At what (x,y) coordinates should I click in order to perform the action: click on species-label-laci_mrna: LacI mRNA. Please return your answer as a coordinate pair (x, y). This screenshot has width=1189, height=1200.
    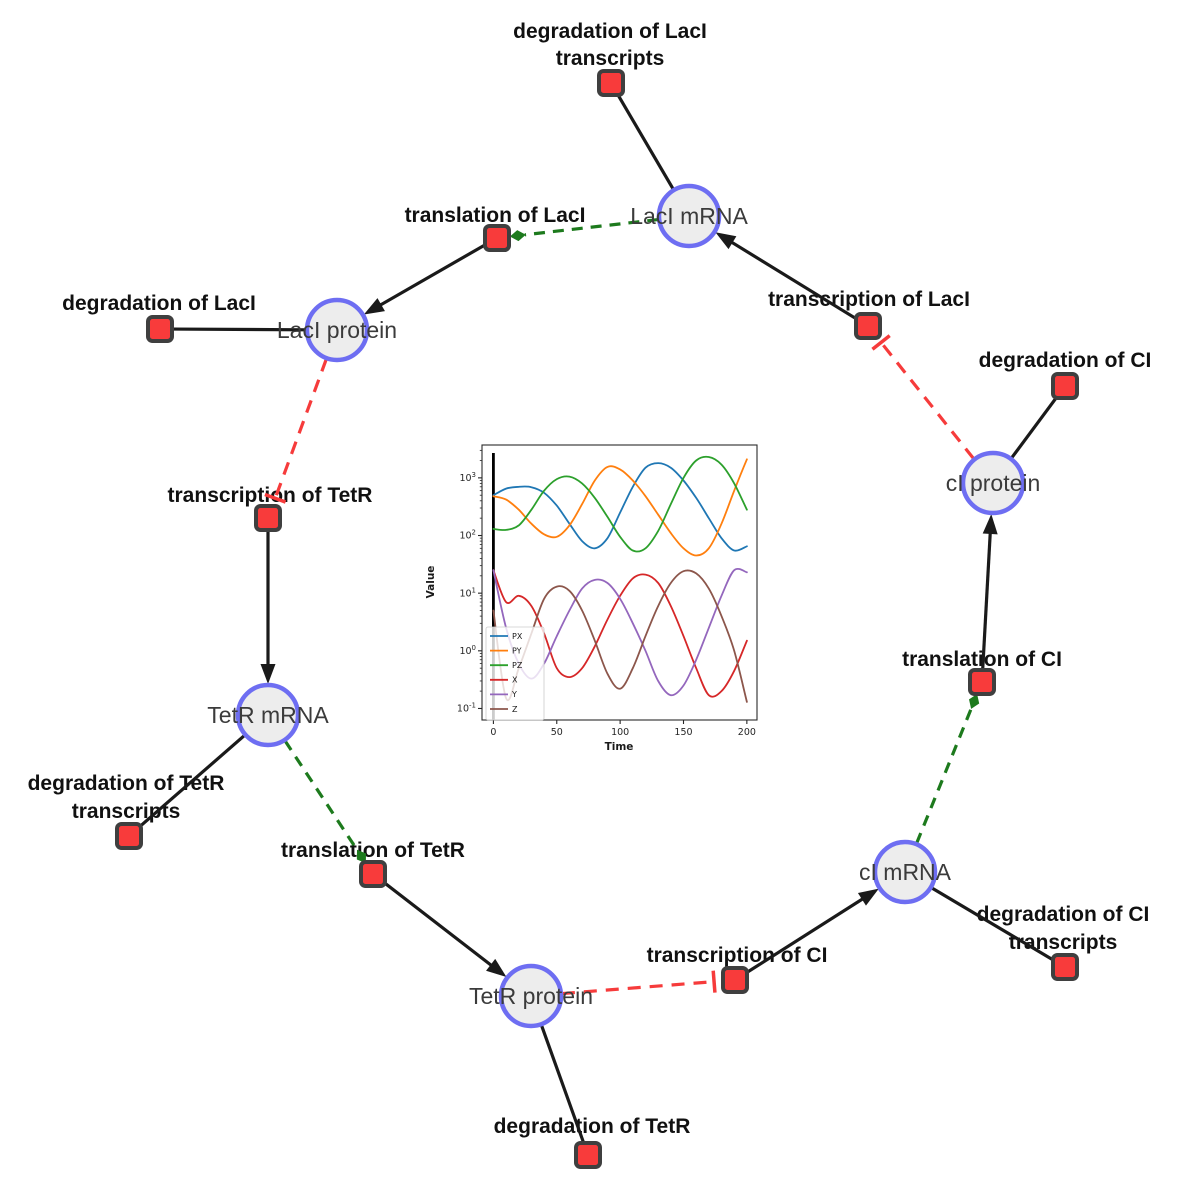
    Looking at the image, I should click on (689, 216).